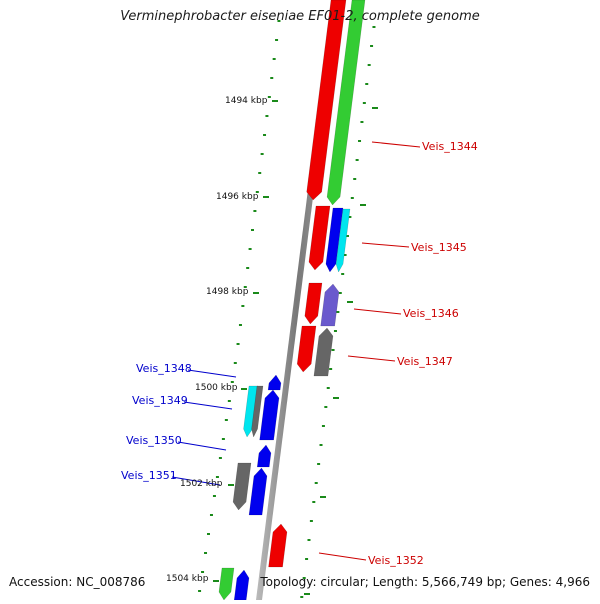 The image size is (600, 604). Describe the element at coordinates (149, 475) in the screenshot. I see `gene-label-veis-1351: Veis_1351` at that location.